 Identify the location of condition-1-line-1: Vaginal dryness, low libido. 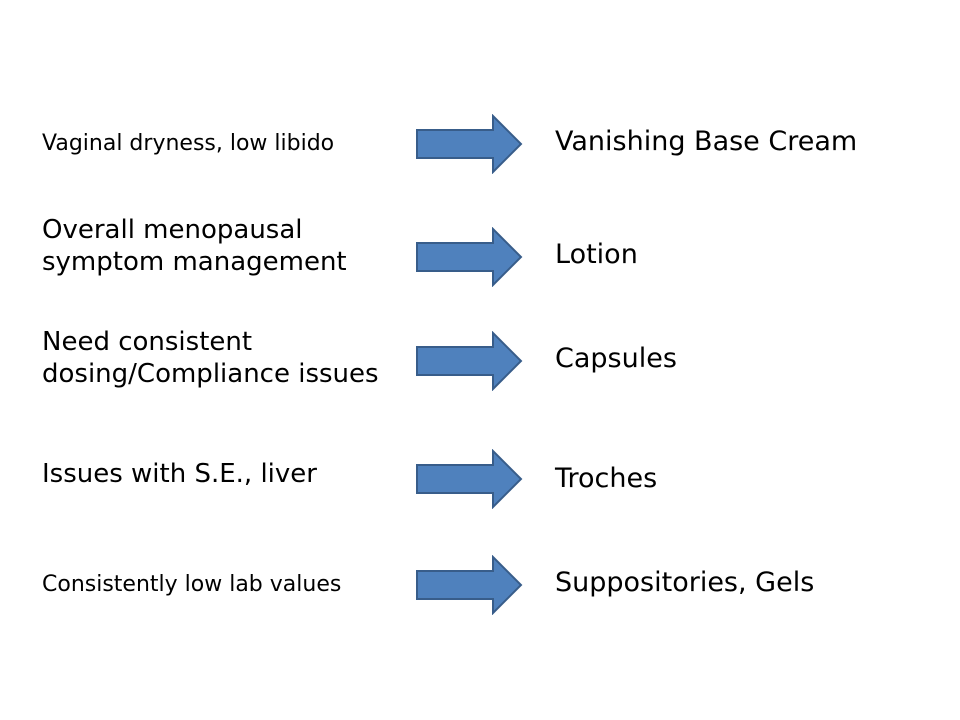
(188, 143).